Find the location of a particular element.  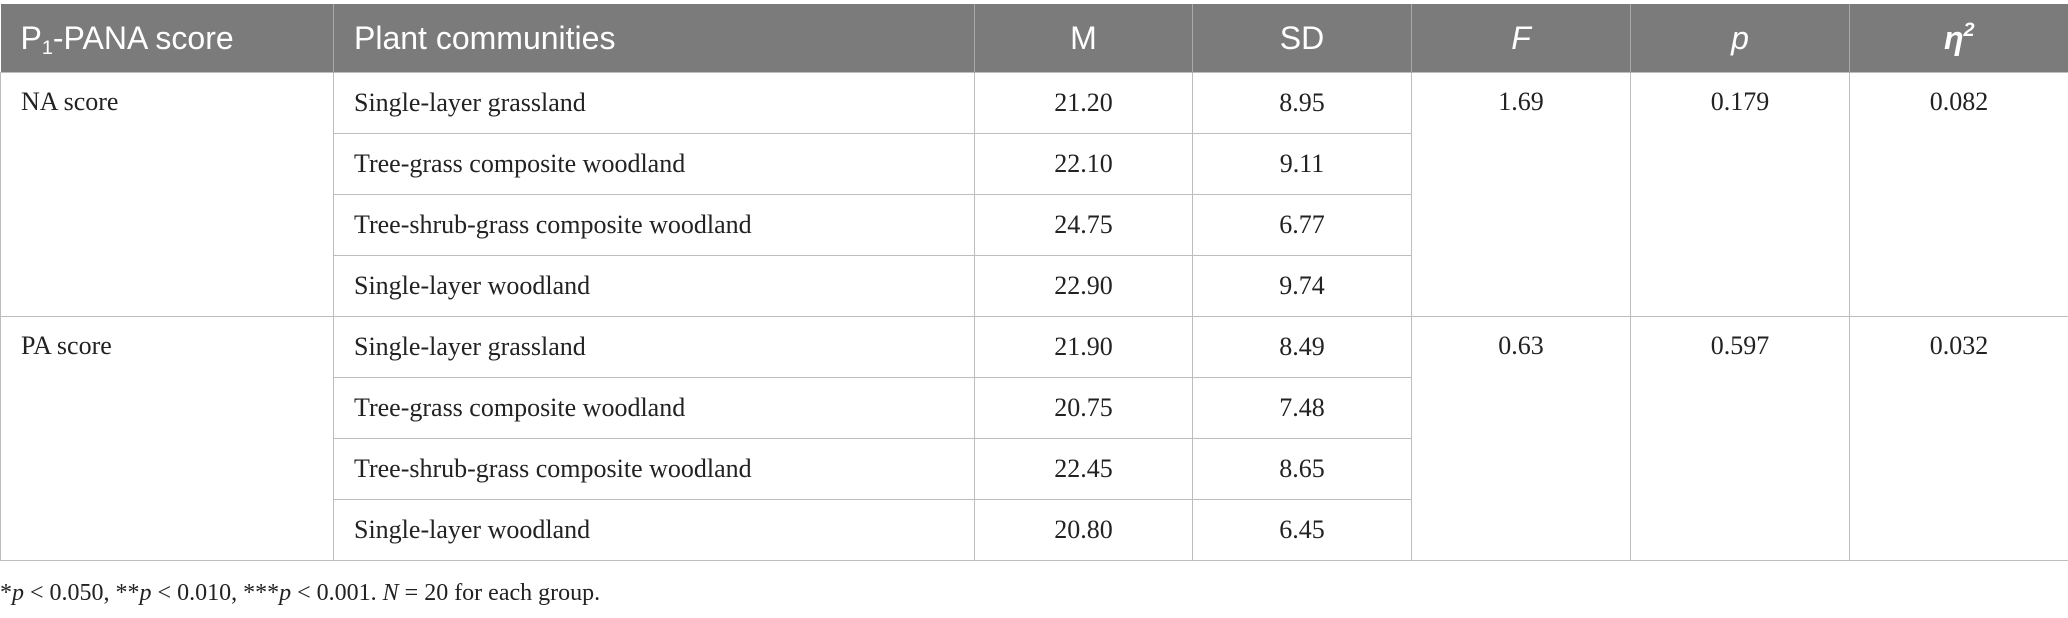

mean-cell: 20.75 is located at coordinates (1083, 408).